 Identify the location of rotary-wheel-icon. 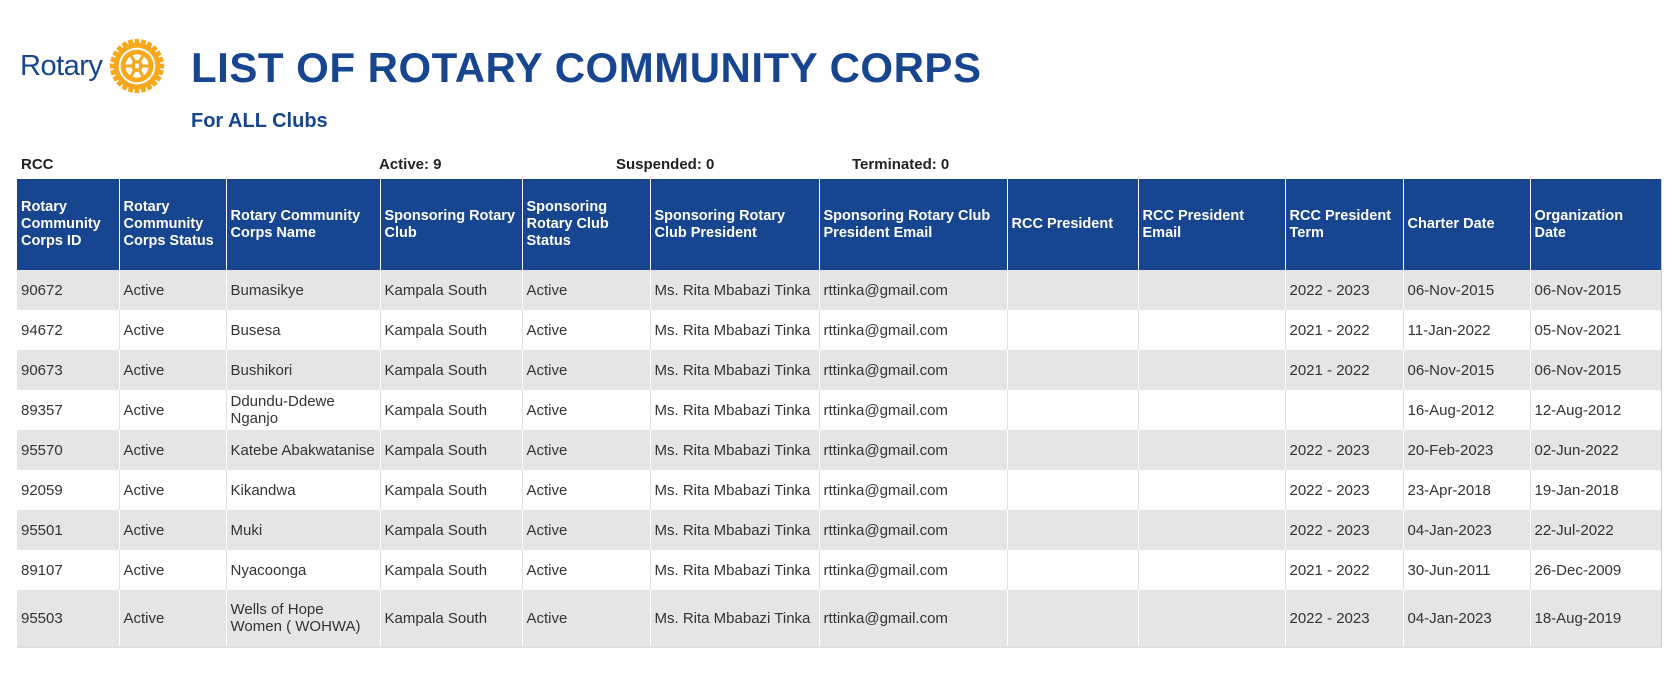
(137, 66).